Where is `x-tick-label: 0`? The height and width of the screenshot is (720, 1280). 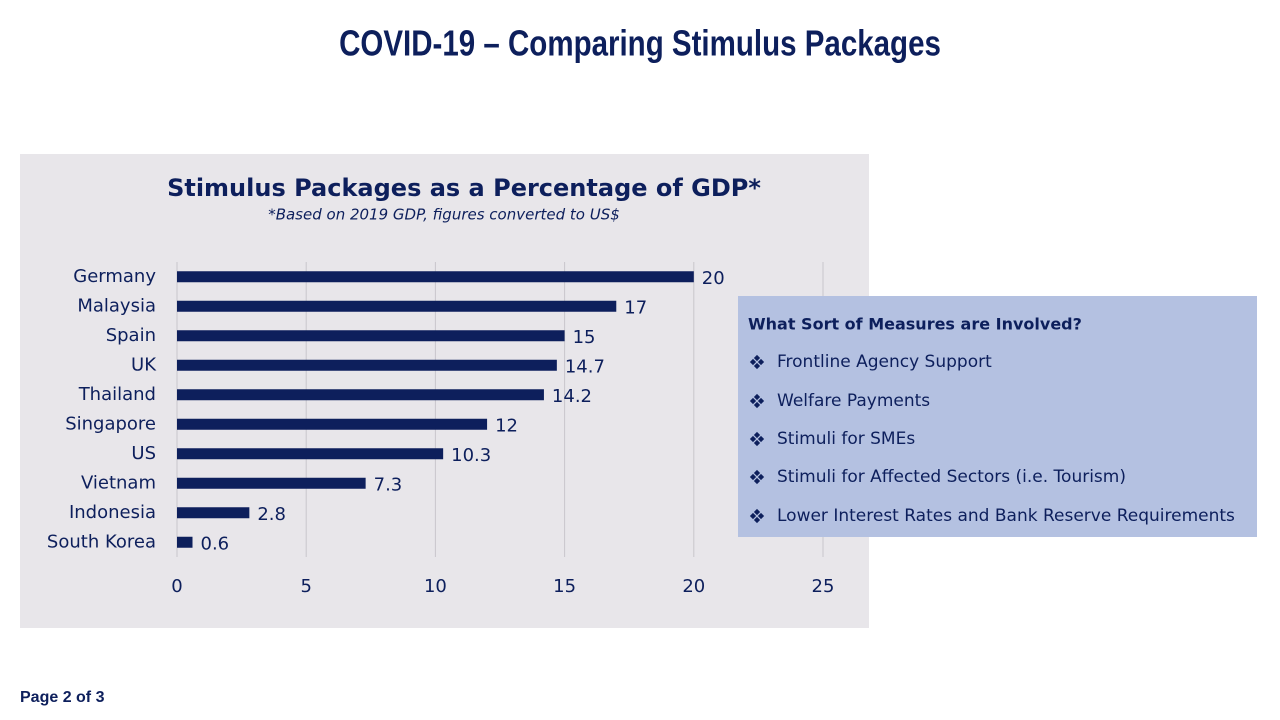 x-tick-label: 0 is located at coordinates (176, 586).